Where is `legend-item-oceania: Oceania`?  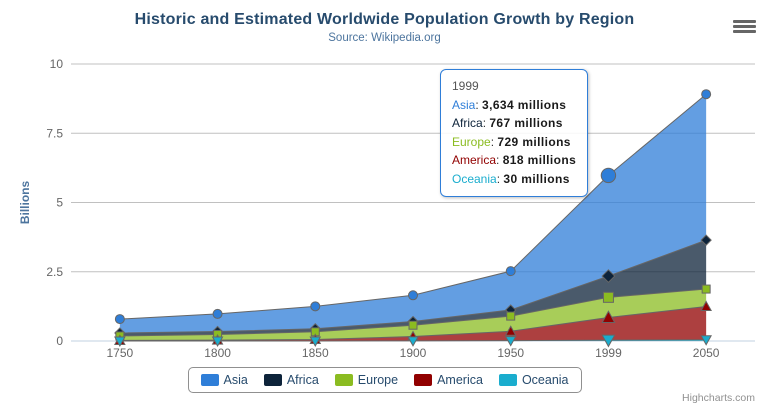 legend-item-oceania: Oceania is located at coordinates (533, 380).